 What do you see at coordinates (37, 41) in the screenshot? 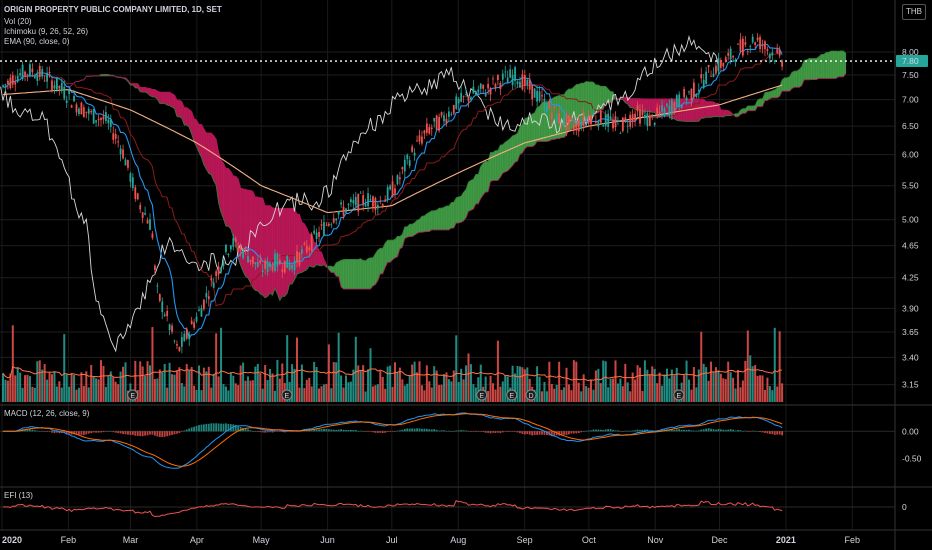
I see `legend-ema: EMA (90, close, 0)` at bounding box center [37, 41].